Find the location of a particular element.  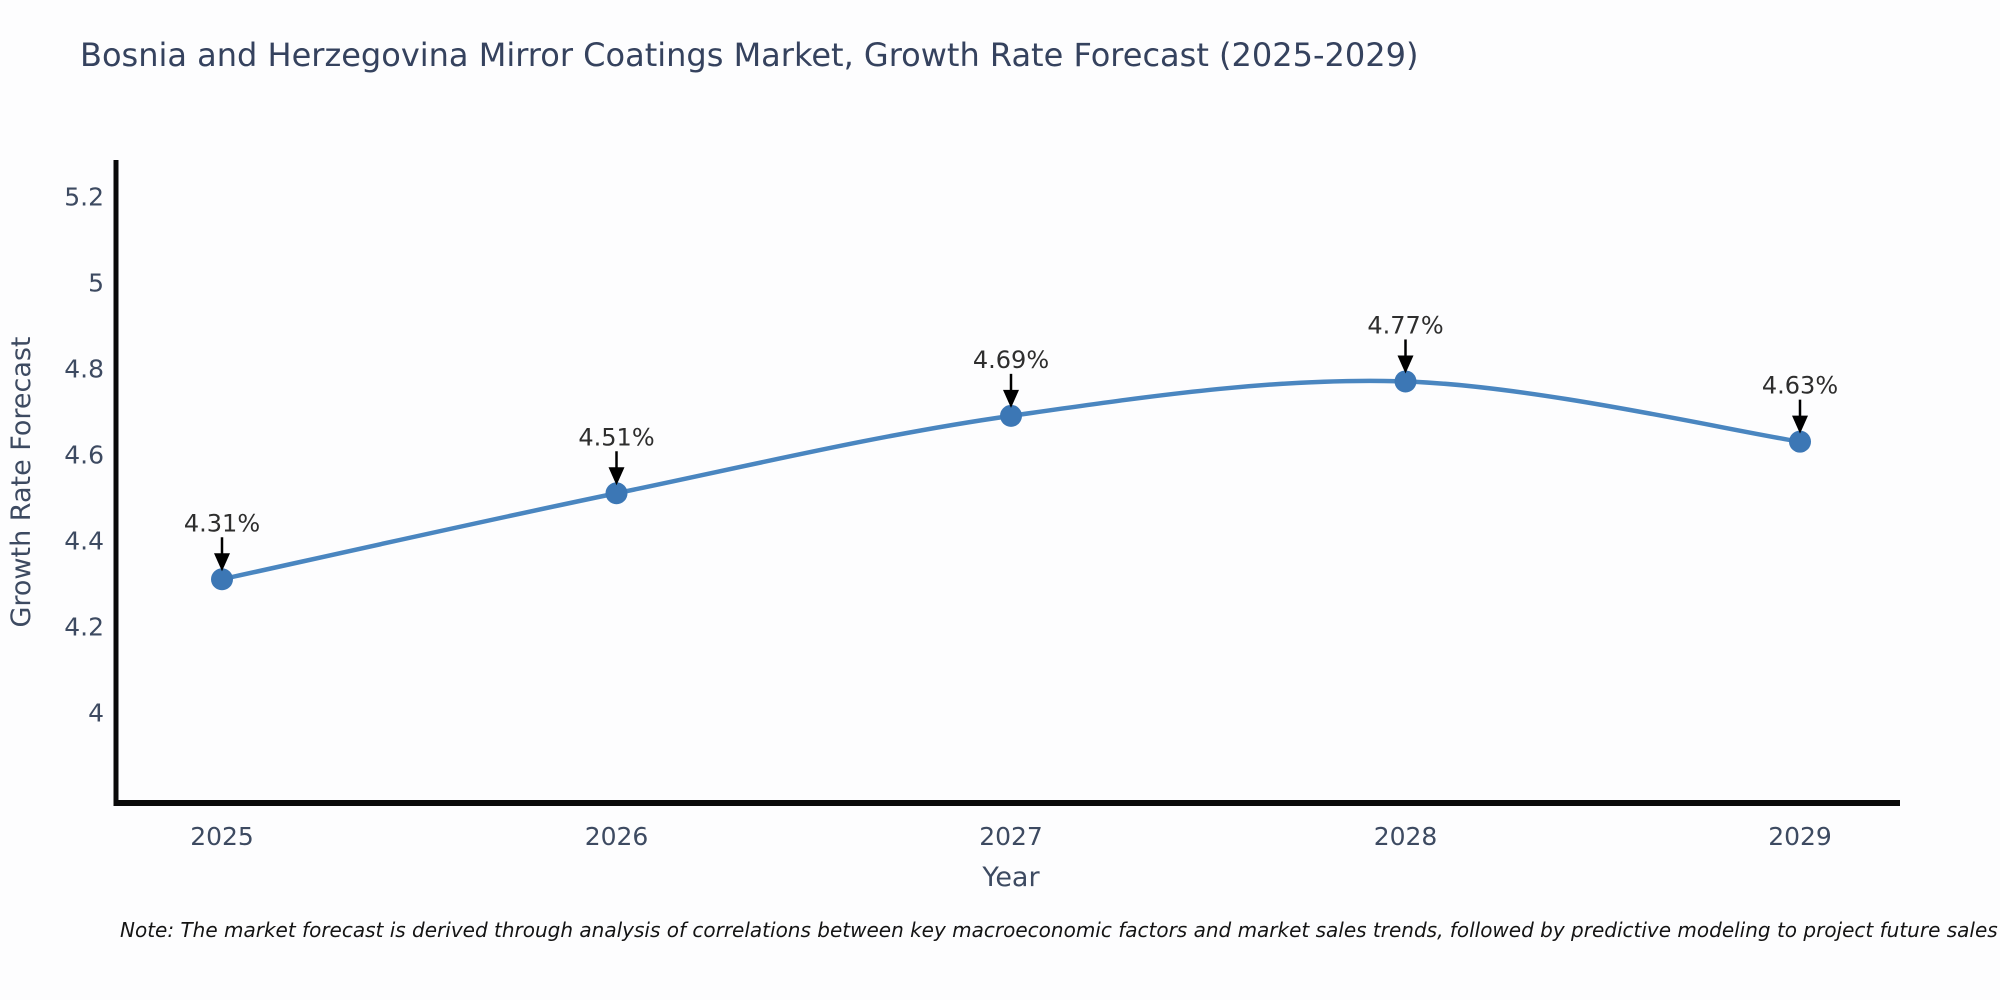

y-tick-label: 4.2 is located at coordinates (84, 627).